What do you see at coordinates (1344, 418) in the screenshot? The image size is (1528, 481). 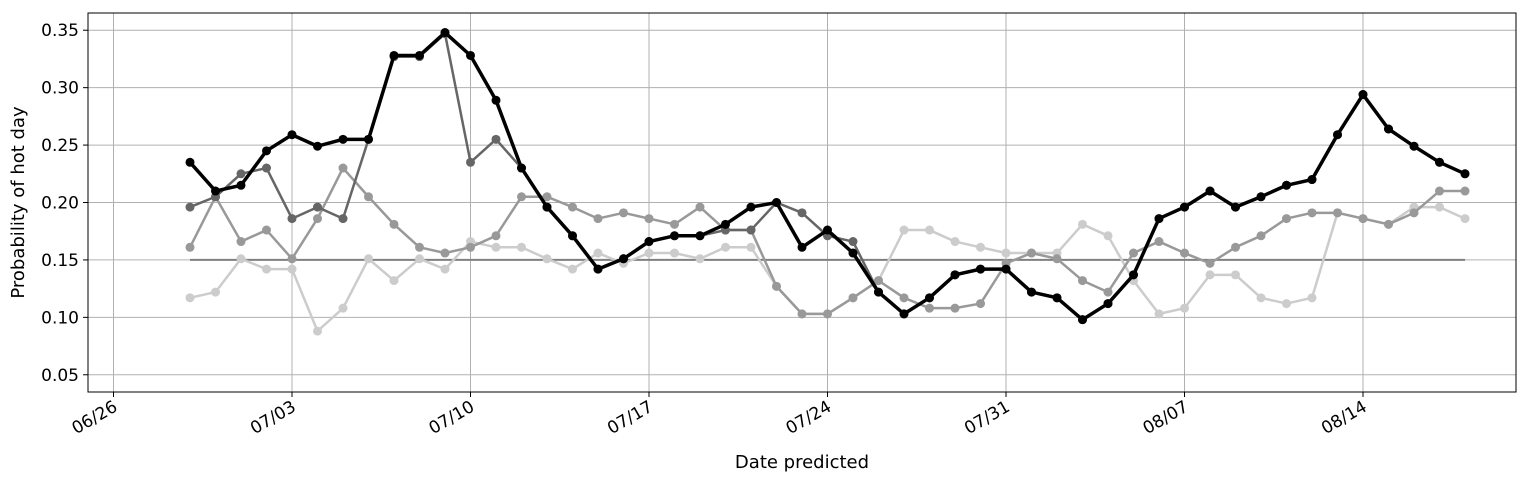 I see `x-tick-label: 08/14` at bounding box center [1344, 418].